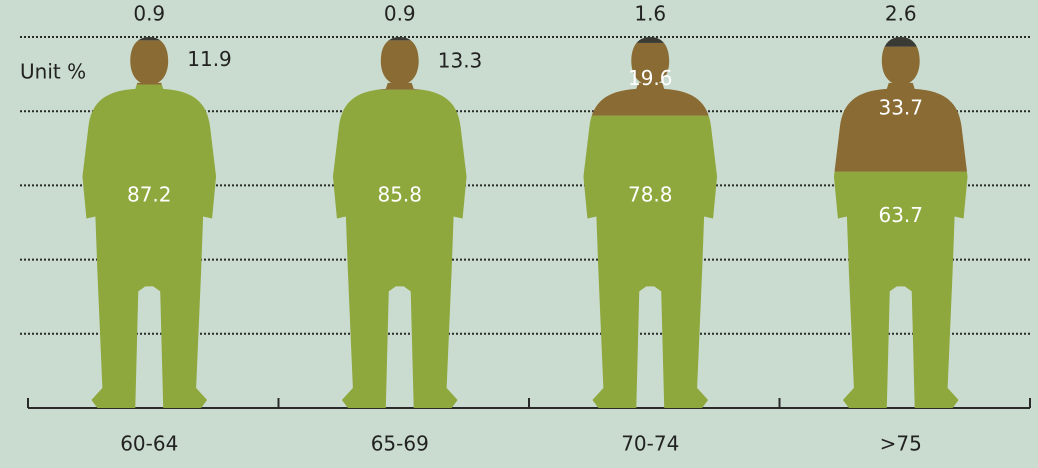  What do you see at coordinates (209, 59) in the screenshot?
I see `value-label: 11.9` at bounding box center [209, 59].